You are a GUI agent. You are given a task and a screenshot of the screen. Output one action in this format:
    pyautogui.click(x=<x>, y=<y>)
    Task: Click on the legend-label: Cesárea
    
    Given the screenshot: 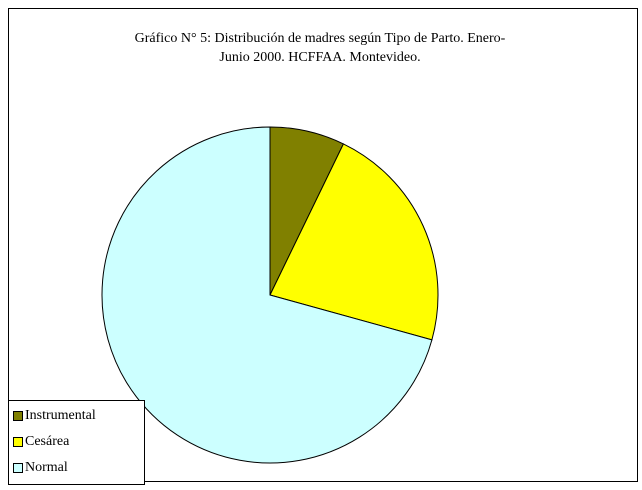 What is the action you would take?
    pyautogui.click(x=47, y=441)
    